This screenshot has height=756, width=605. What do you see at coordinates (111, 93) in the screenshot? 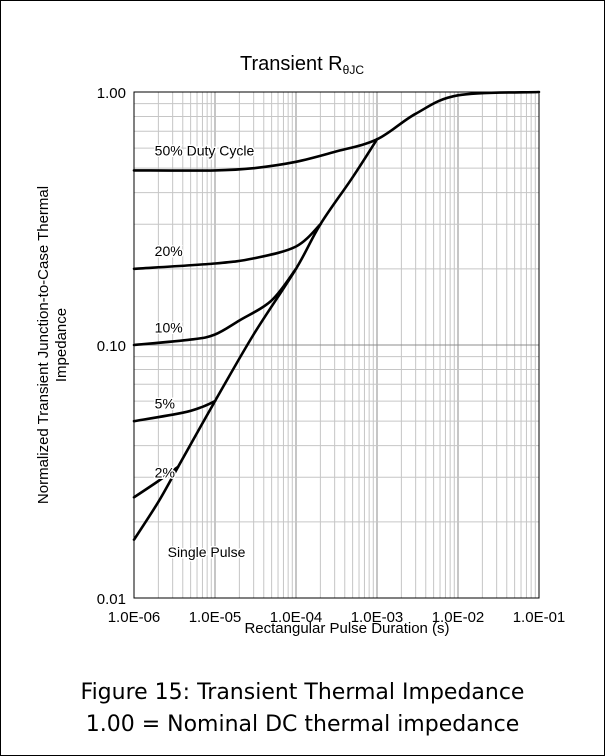
I see `y-tick-label: 1.00` at bounding box center [111, 93].